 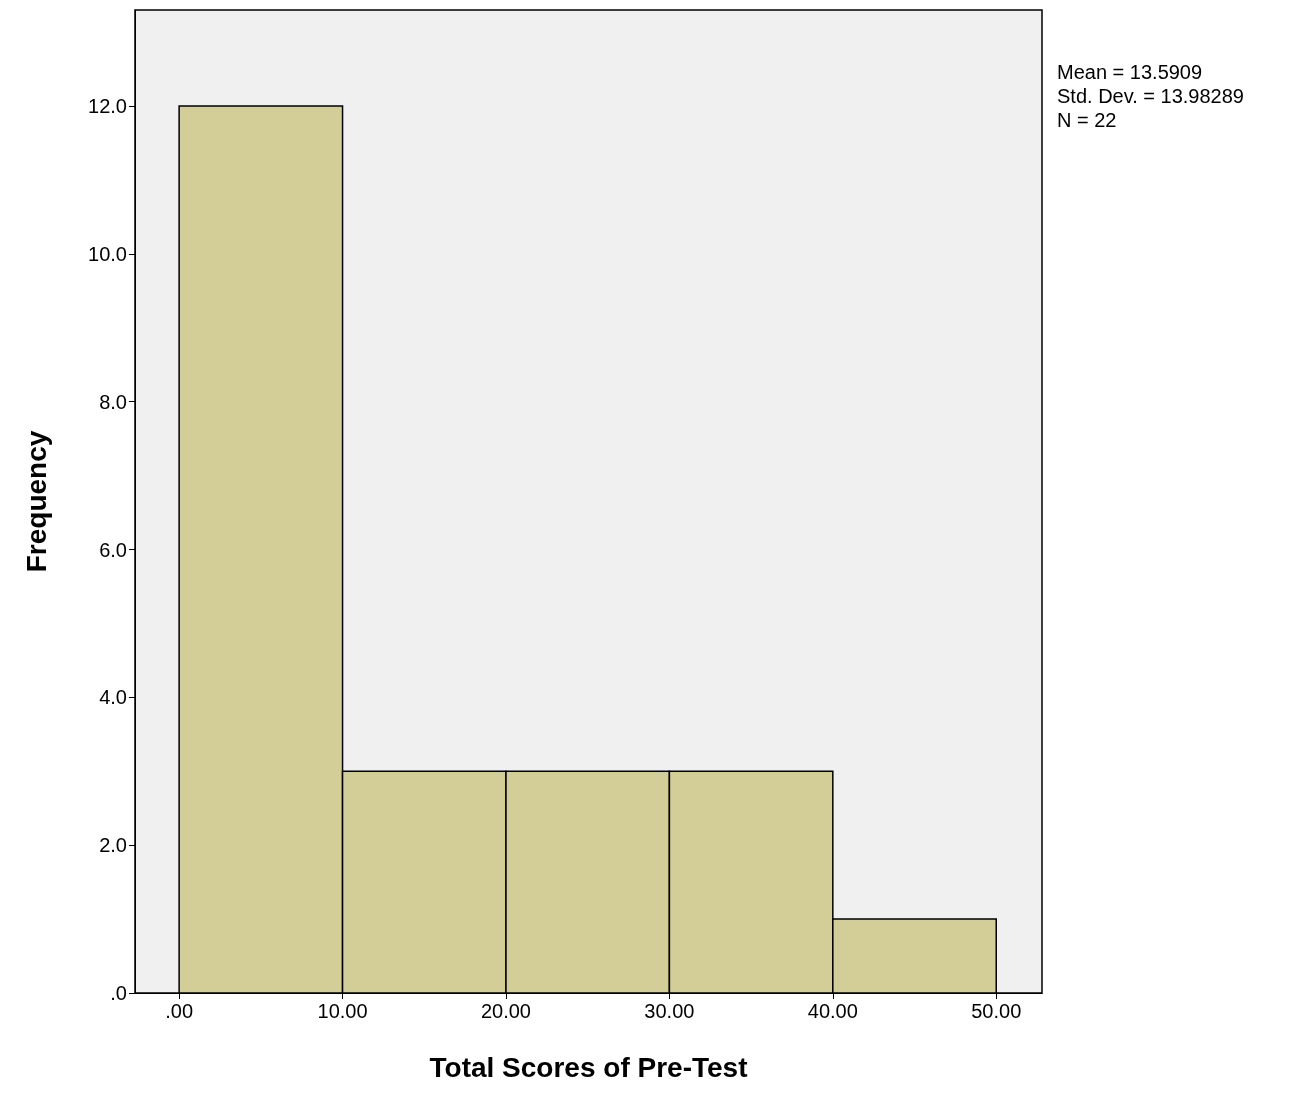 What do you see at coordinates (113, 401) in the screenshot?
I see `y-tick-label: 8.0` at bounding box center [113, 401].